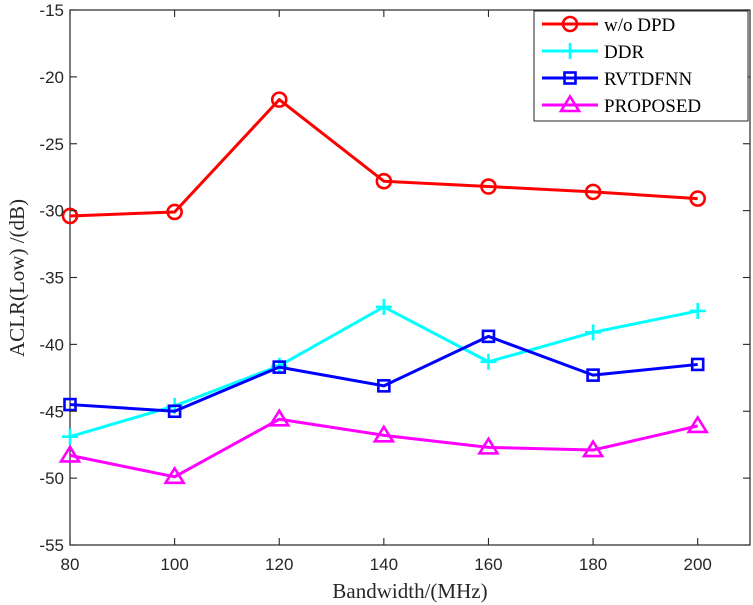 The width and height of the screenshot is (753, 605). What do you see at coordinates (51, 411) in the screenshot?
I see `y-tick-label: -45` at bounding box center [51, 411].